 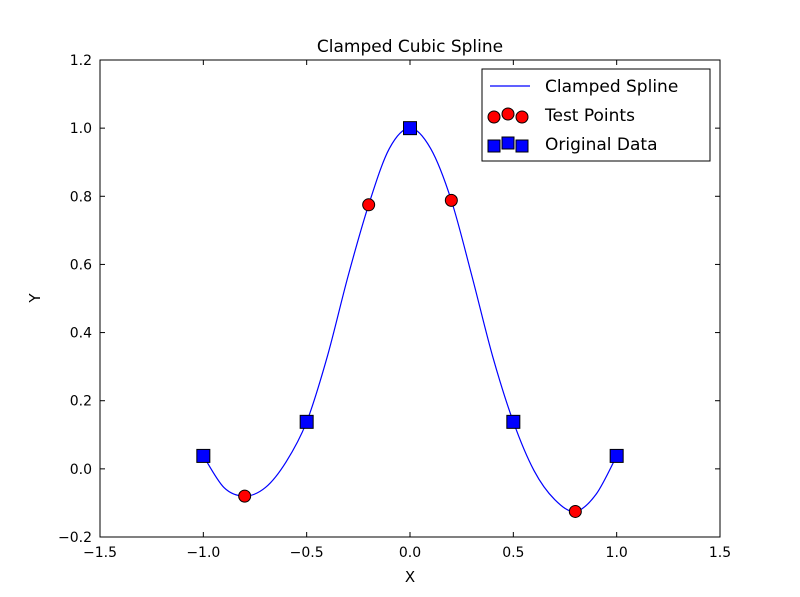 I want to click on legend-label-clamped-spline: Clamped Spline, so click(x=611, y=87).